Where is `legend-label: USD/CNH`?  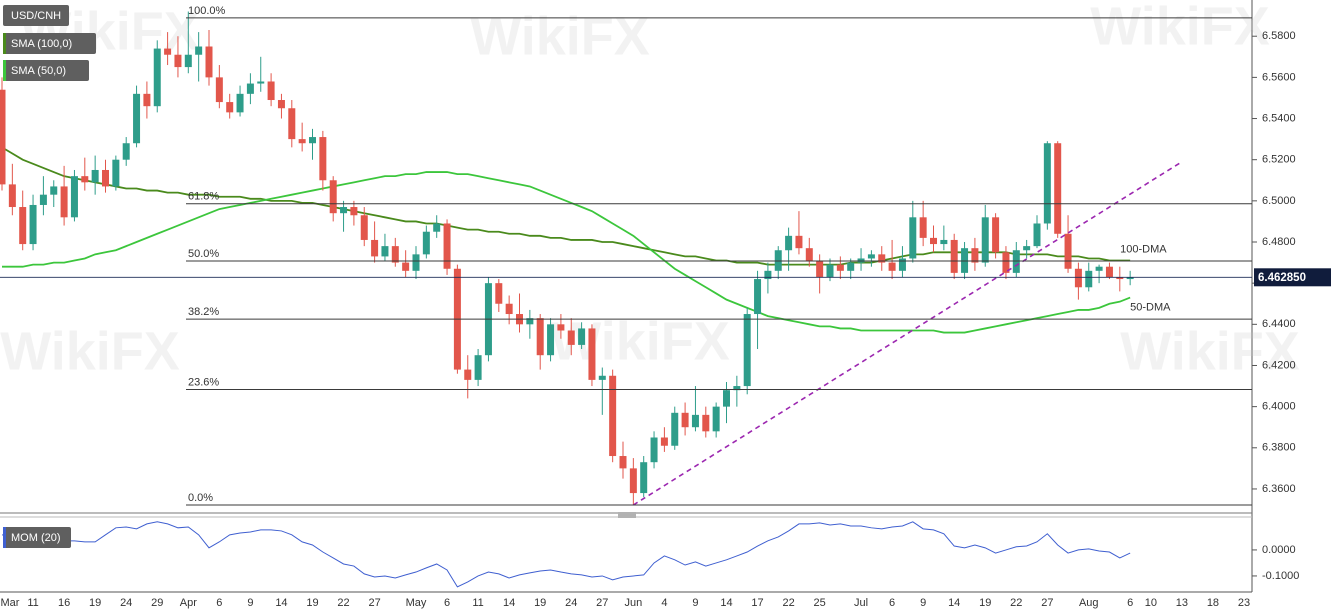
legend-label: USD/CNH is located at coordinates (36, 16).